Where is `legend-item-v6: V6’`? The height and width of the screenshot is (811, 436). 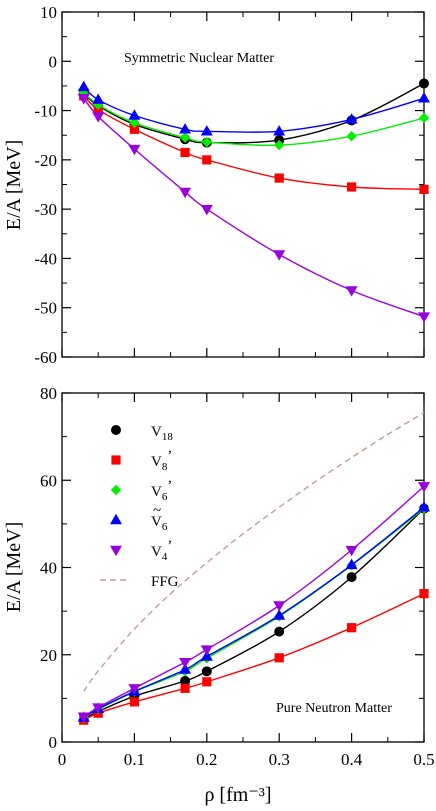
legend-item-v6: V6’ is located at coordinates (141, 490).